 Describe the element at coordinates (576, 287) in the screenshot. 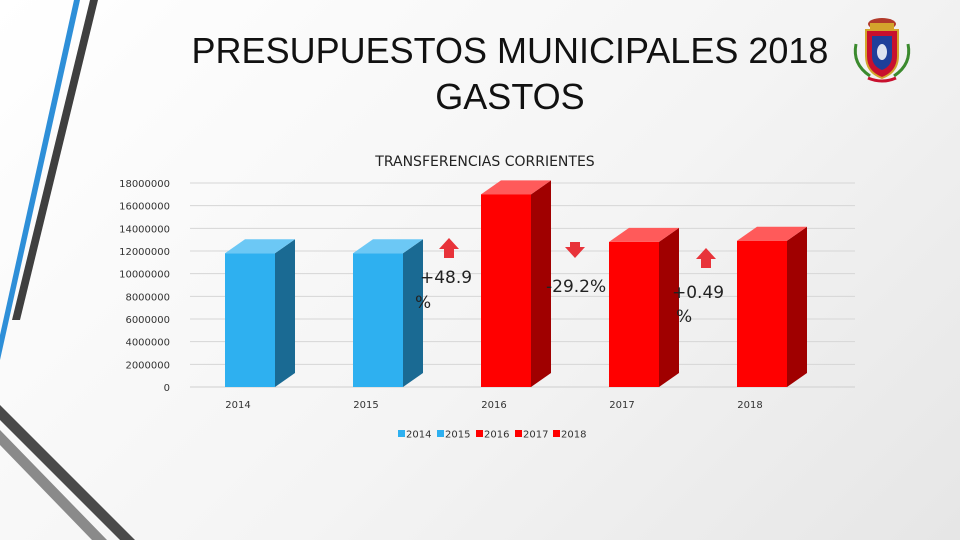

I see `annotation-value: -29.2%` at that location.